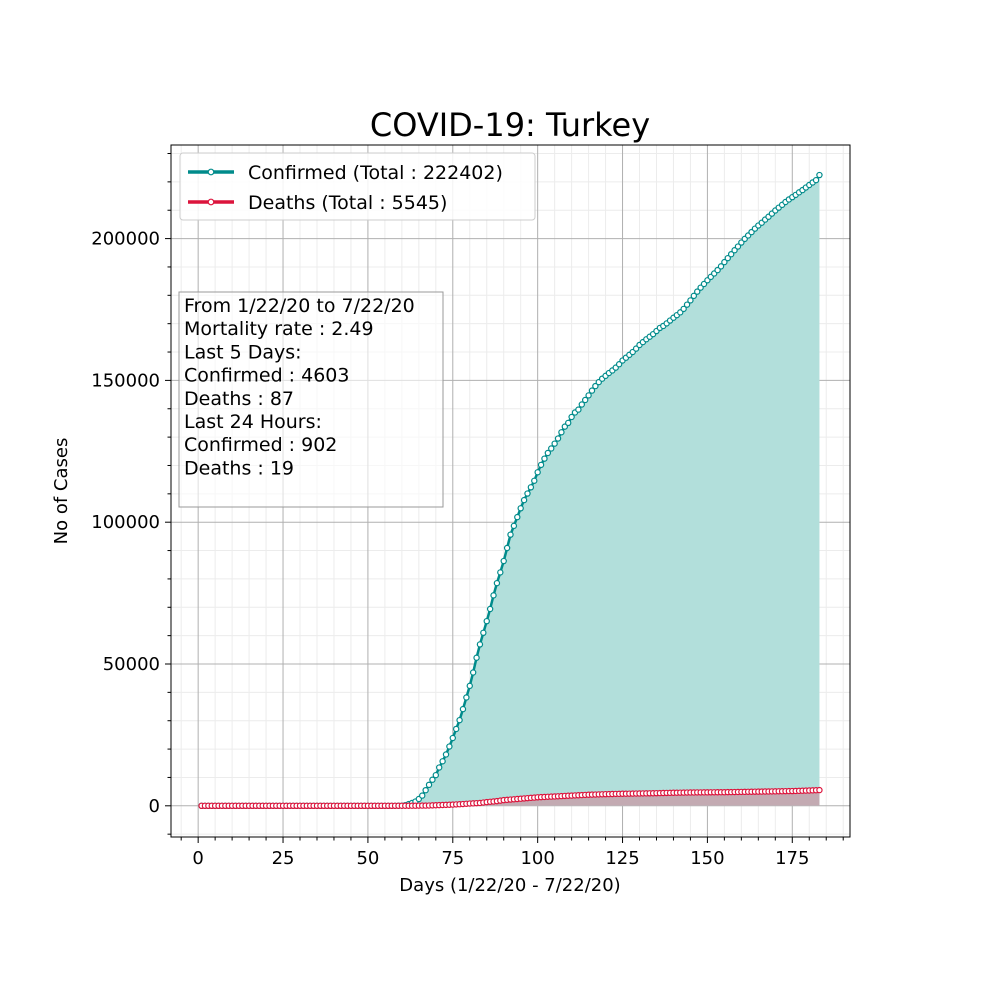  Describe the element at coordinates (260, 445) in the screenshot. I see `info-line: Confirmed : 902` at that location.